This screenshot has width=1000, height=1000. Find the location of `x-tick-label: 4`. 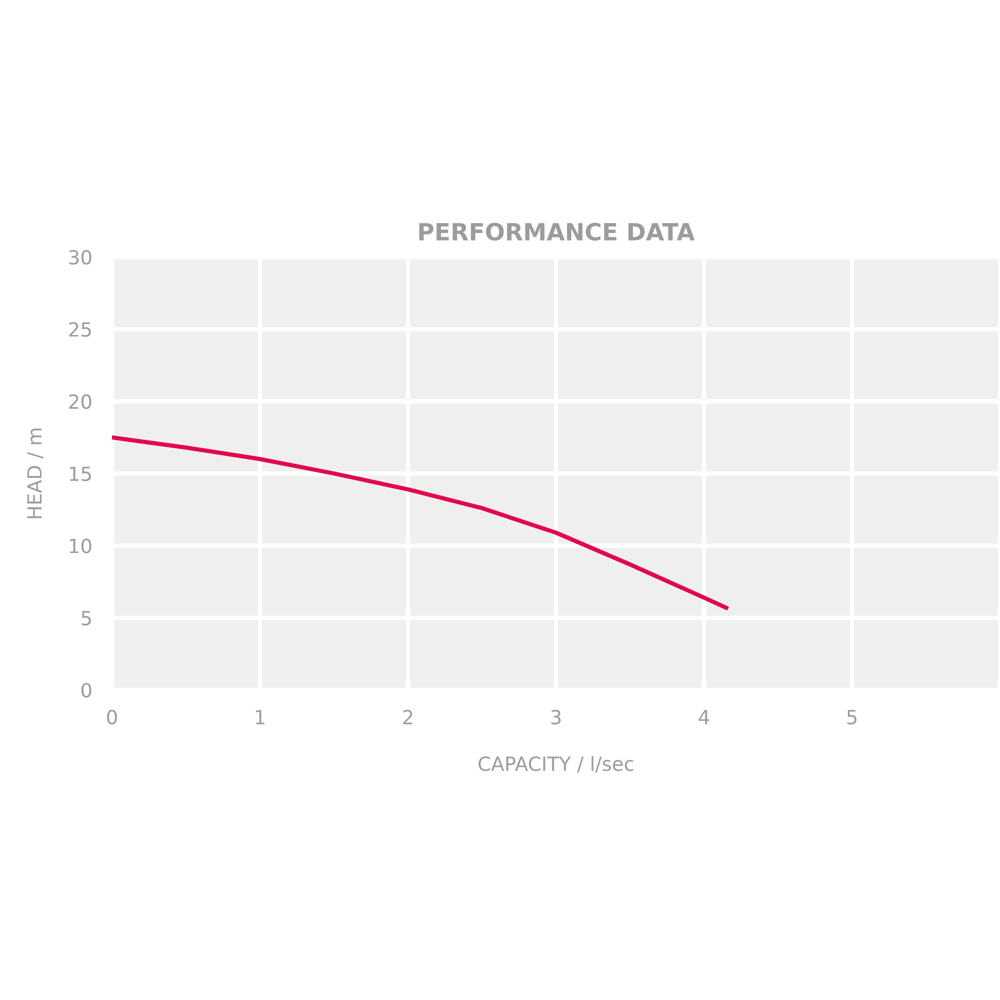

x-tick-label: 4 is located at coordinates (704, 717).